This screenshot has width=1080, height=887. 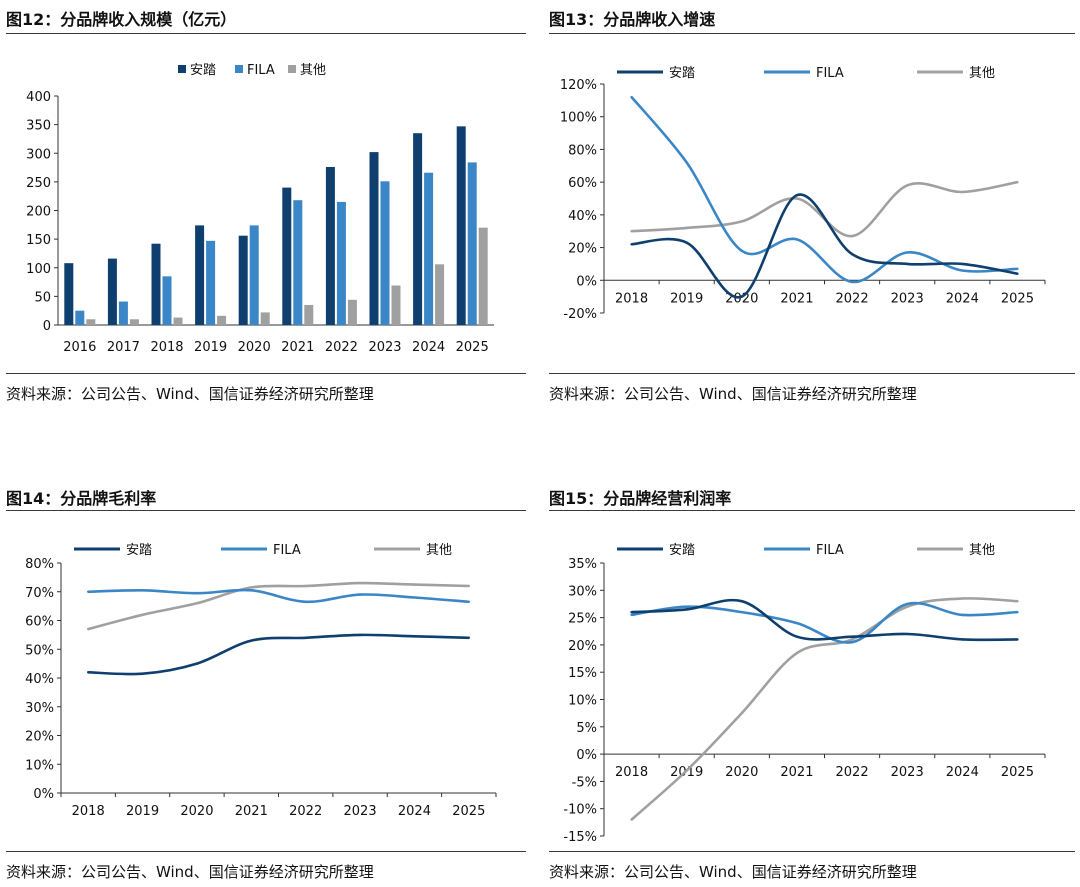 I want to click on chart-title: 图13：分品牌收入增速, so click(x=632, y=19).